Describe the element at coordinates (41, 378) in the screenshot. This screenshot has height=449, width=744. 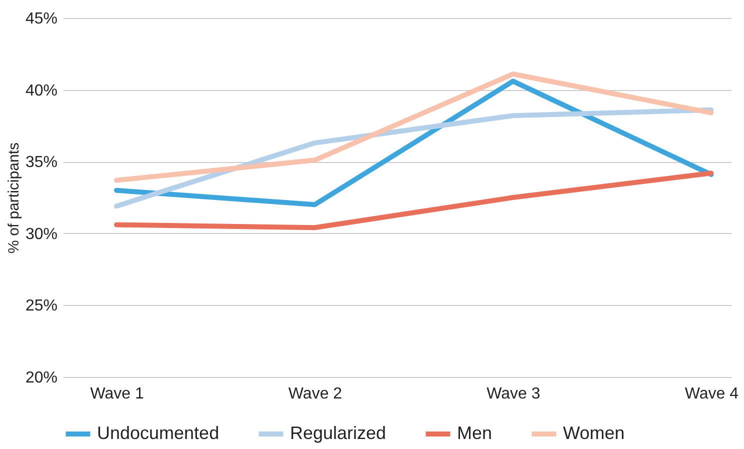
I see `y-tick-label: 20%` at that location.